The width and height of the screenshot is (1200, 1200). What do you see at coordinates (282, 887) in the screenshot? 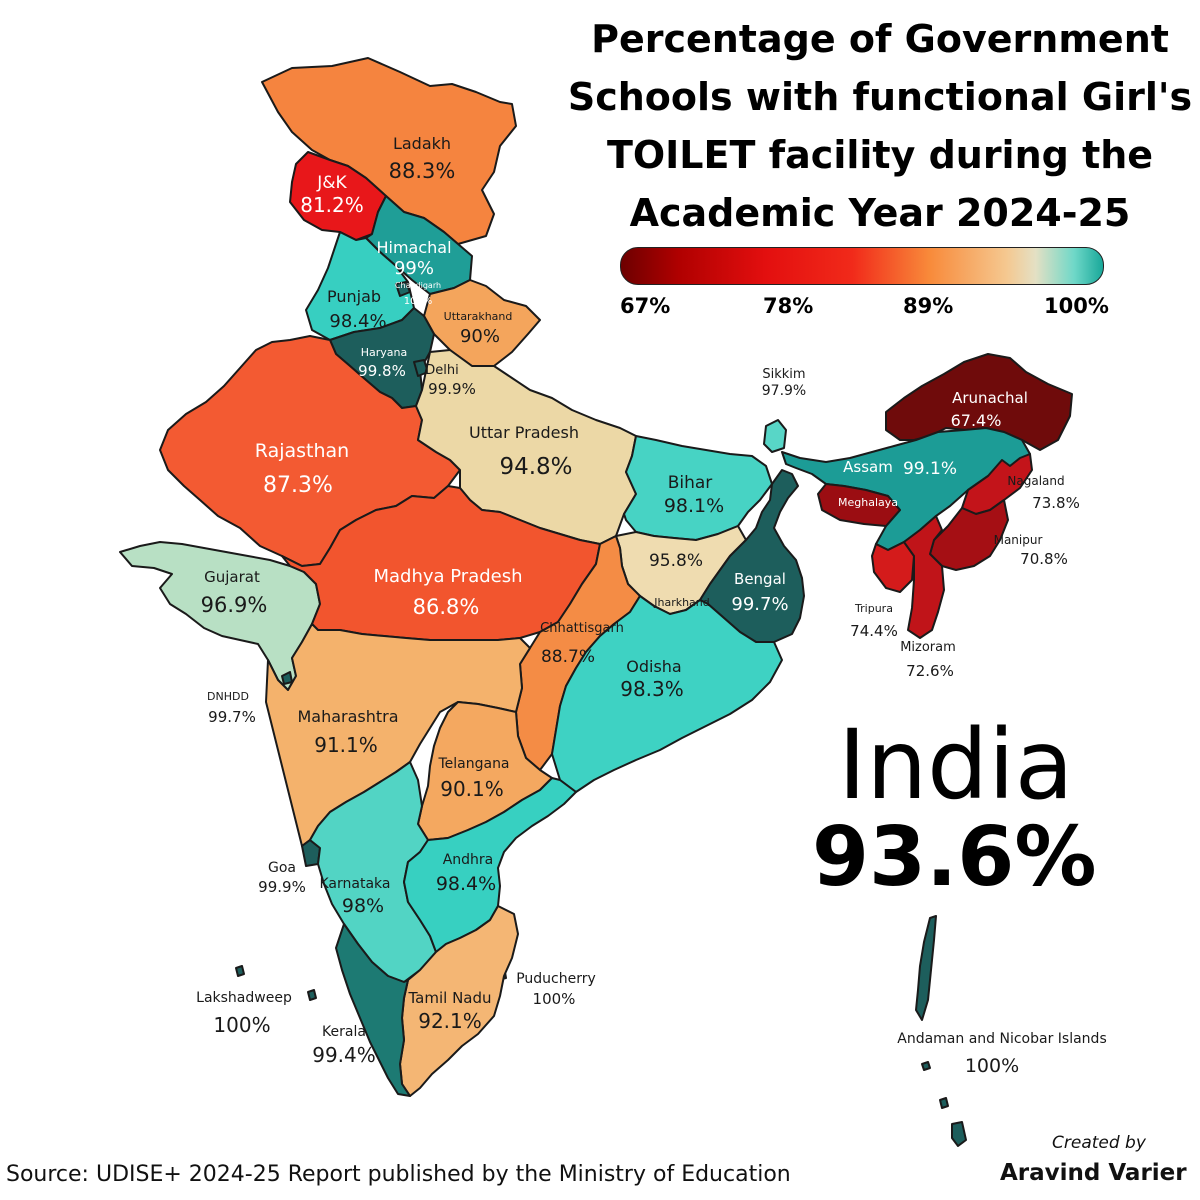
I see `region-value-goa: 99.9%` at bounding box center [282, 887].